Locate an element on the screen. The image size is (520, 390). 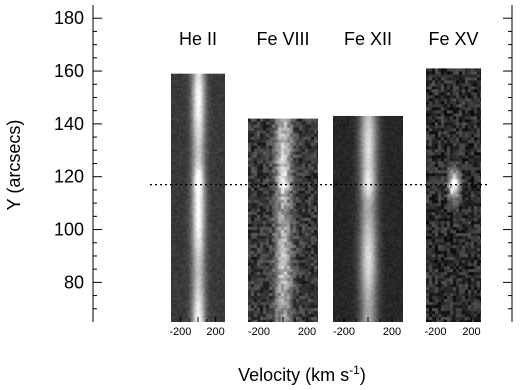
x-ticks: -200 200 -200 200 -200 200 -200 200 is located at coordinates (325, 327).